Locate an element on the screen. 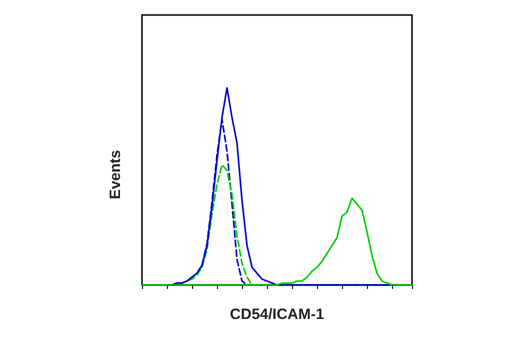 This screenshot has width=520, height=350. x-axis-title: CD54/ICAM-1 is located at coordinates (277, 314).